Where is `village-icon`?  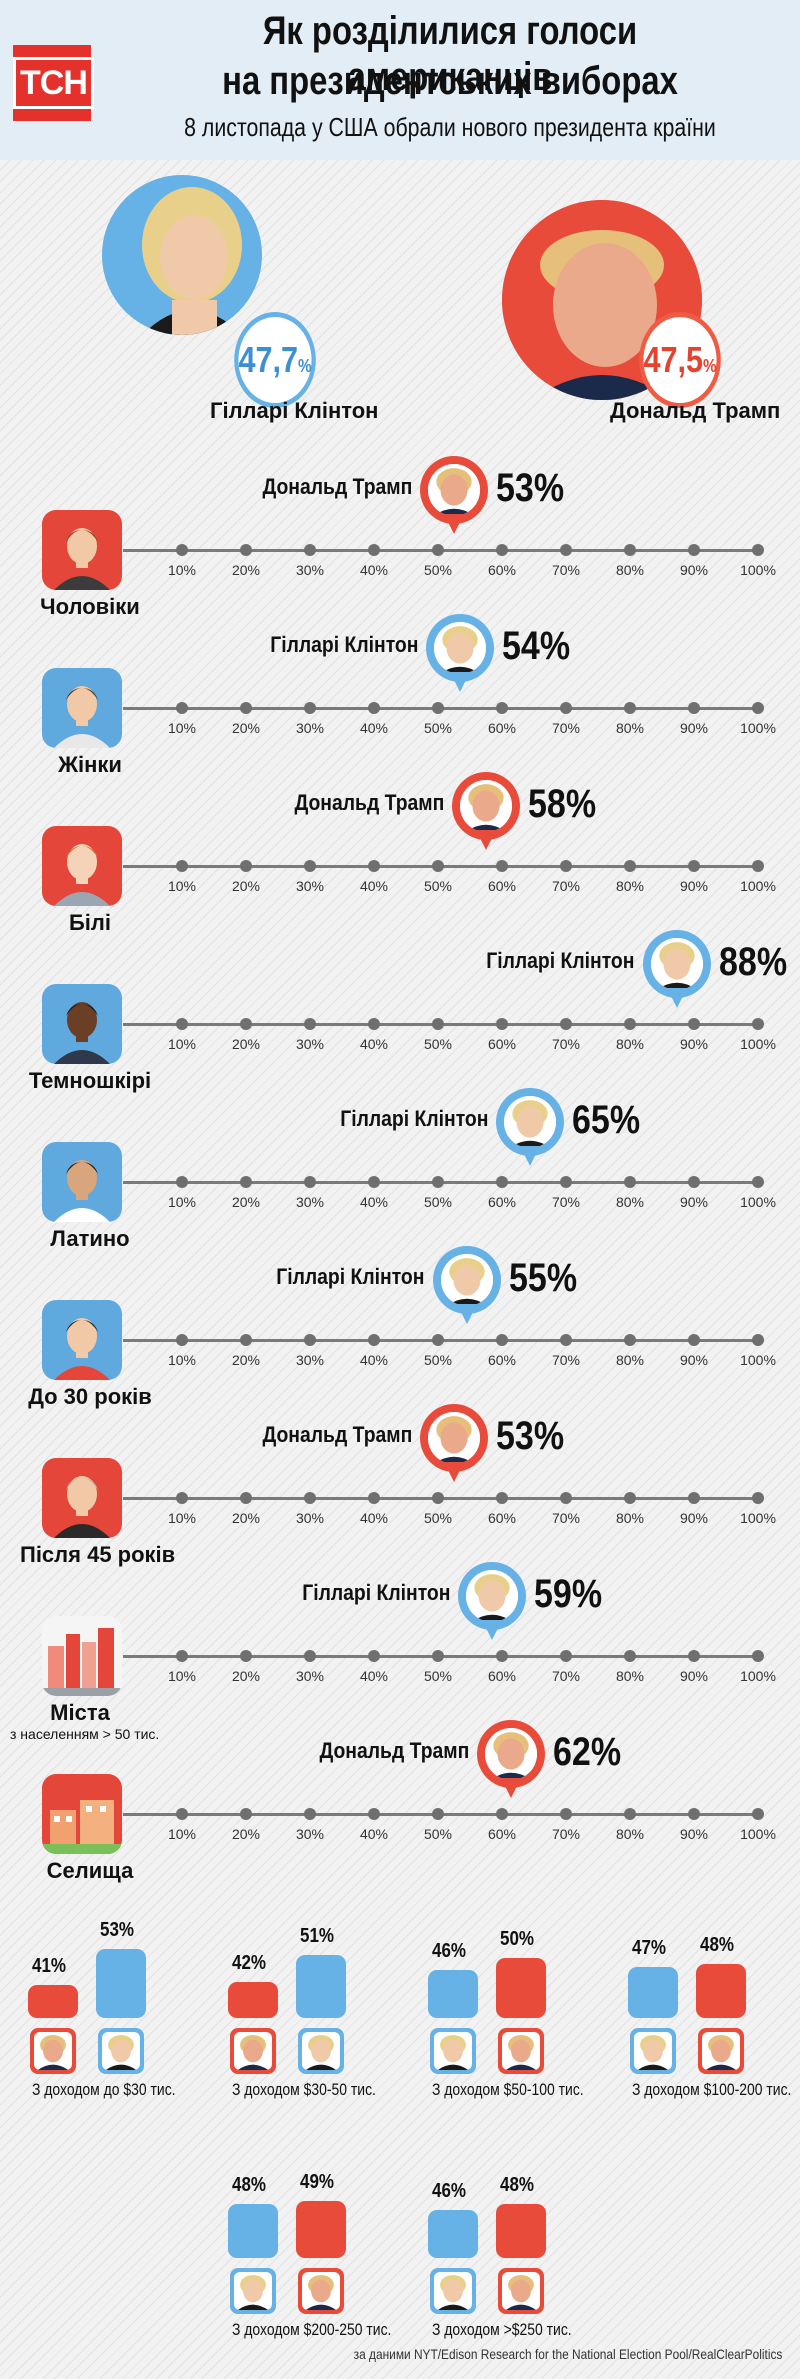
village-icon is located at coordinates (82, 1814).